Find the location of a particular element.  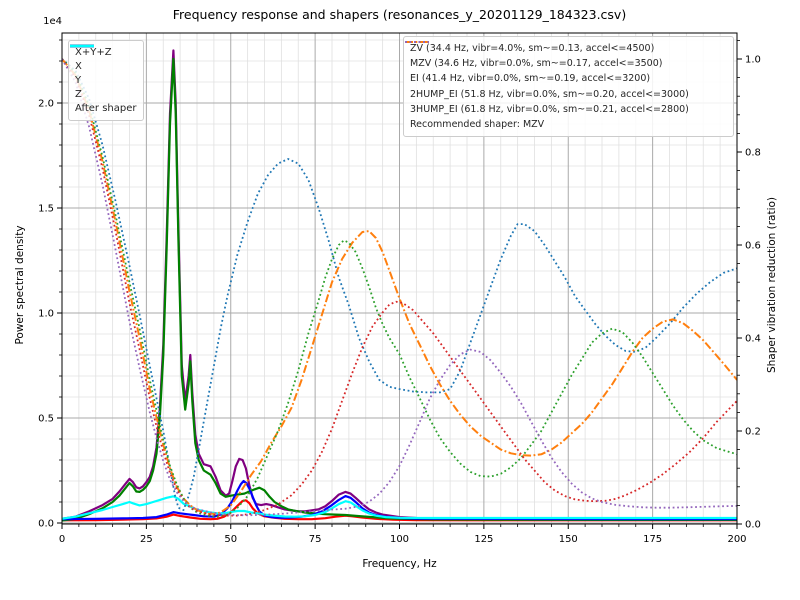

x-tick-label: 175 is located at coordinates (652, 539).